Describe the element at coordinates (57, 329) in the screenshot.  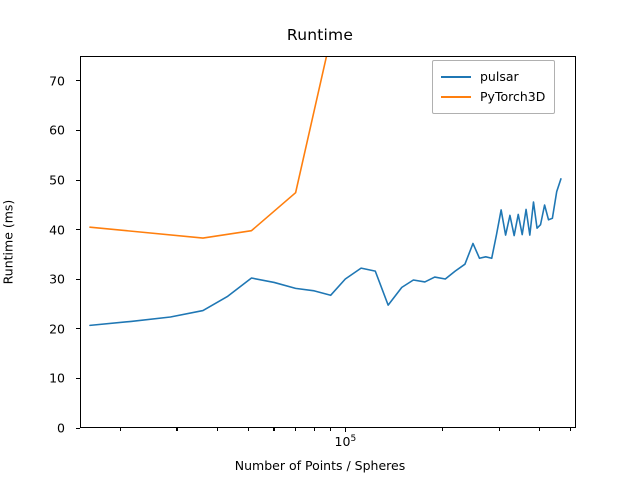
I see `y-tick-label: 20` at that location.